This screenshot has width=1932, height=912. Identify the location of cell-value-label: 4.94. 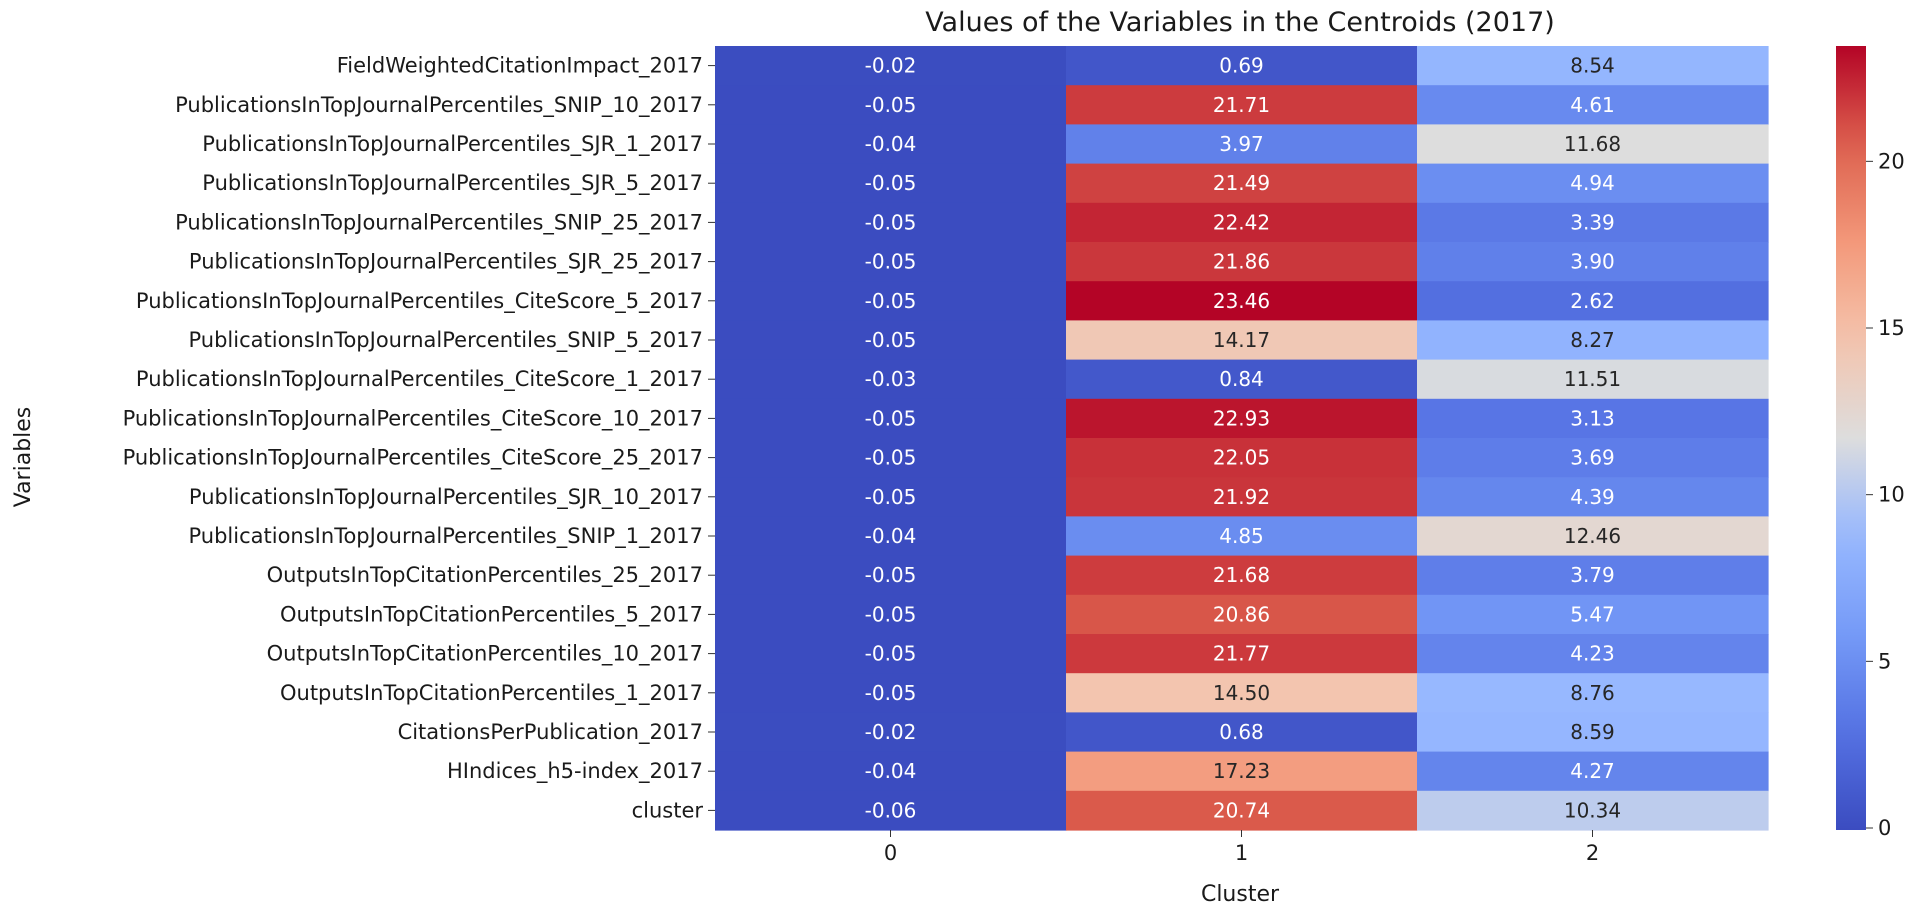
(1592, 183).